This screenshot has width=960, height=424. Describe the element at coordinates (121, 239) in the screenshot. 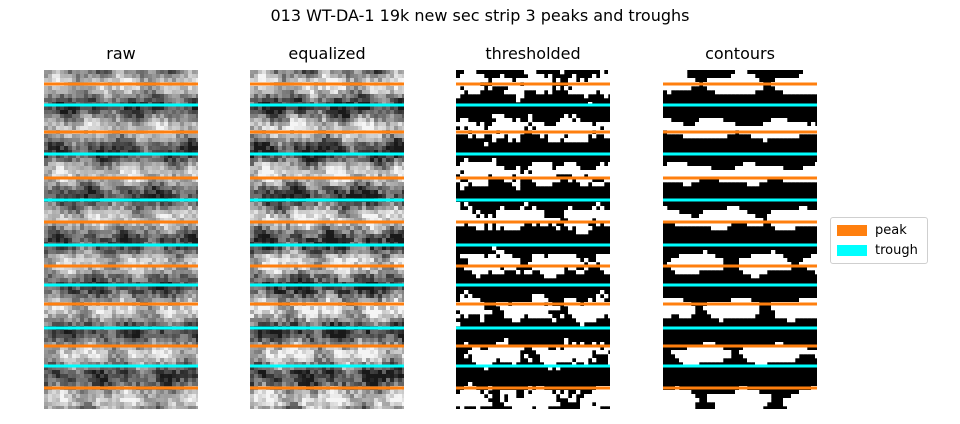

I see `raw-image` at that location.